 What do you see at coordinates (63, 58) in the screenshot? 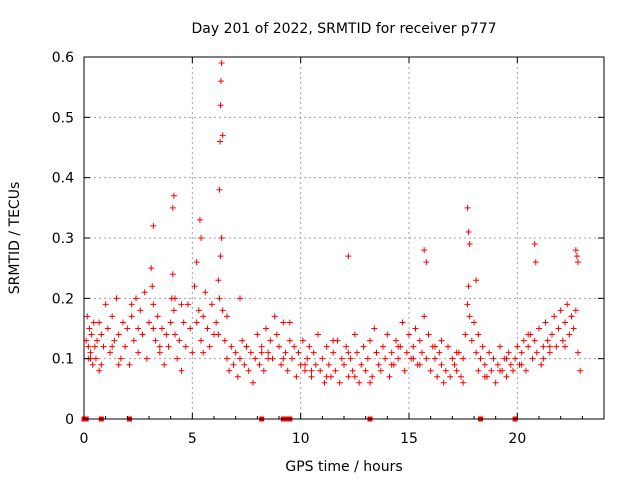
I see `y-tick-label: 0.6` at bounding box center [63, 58].